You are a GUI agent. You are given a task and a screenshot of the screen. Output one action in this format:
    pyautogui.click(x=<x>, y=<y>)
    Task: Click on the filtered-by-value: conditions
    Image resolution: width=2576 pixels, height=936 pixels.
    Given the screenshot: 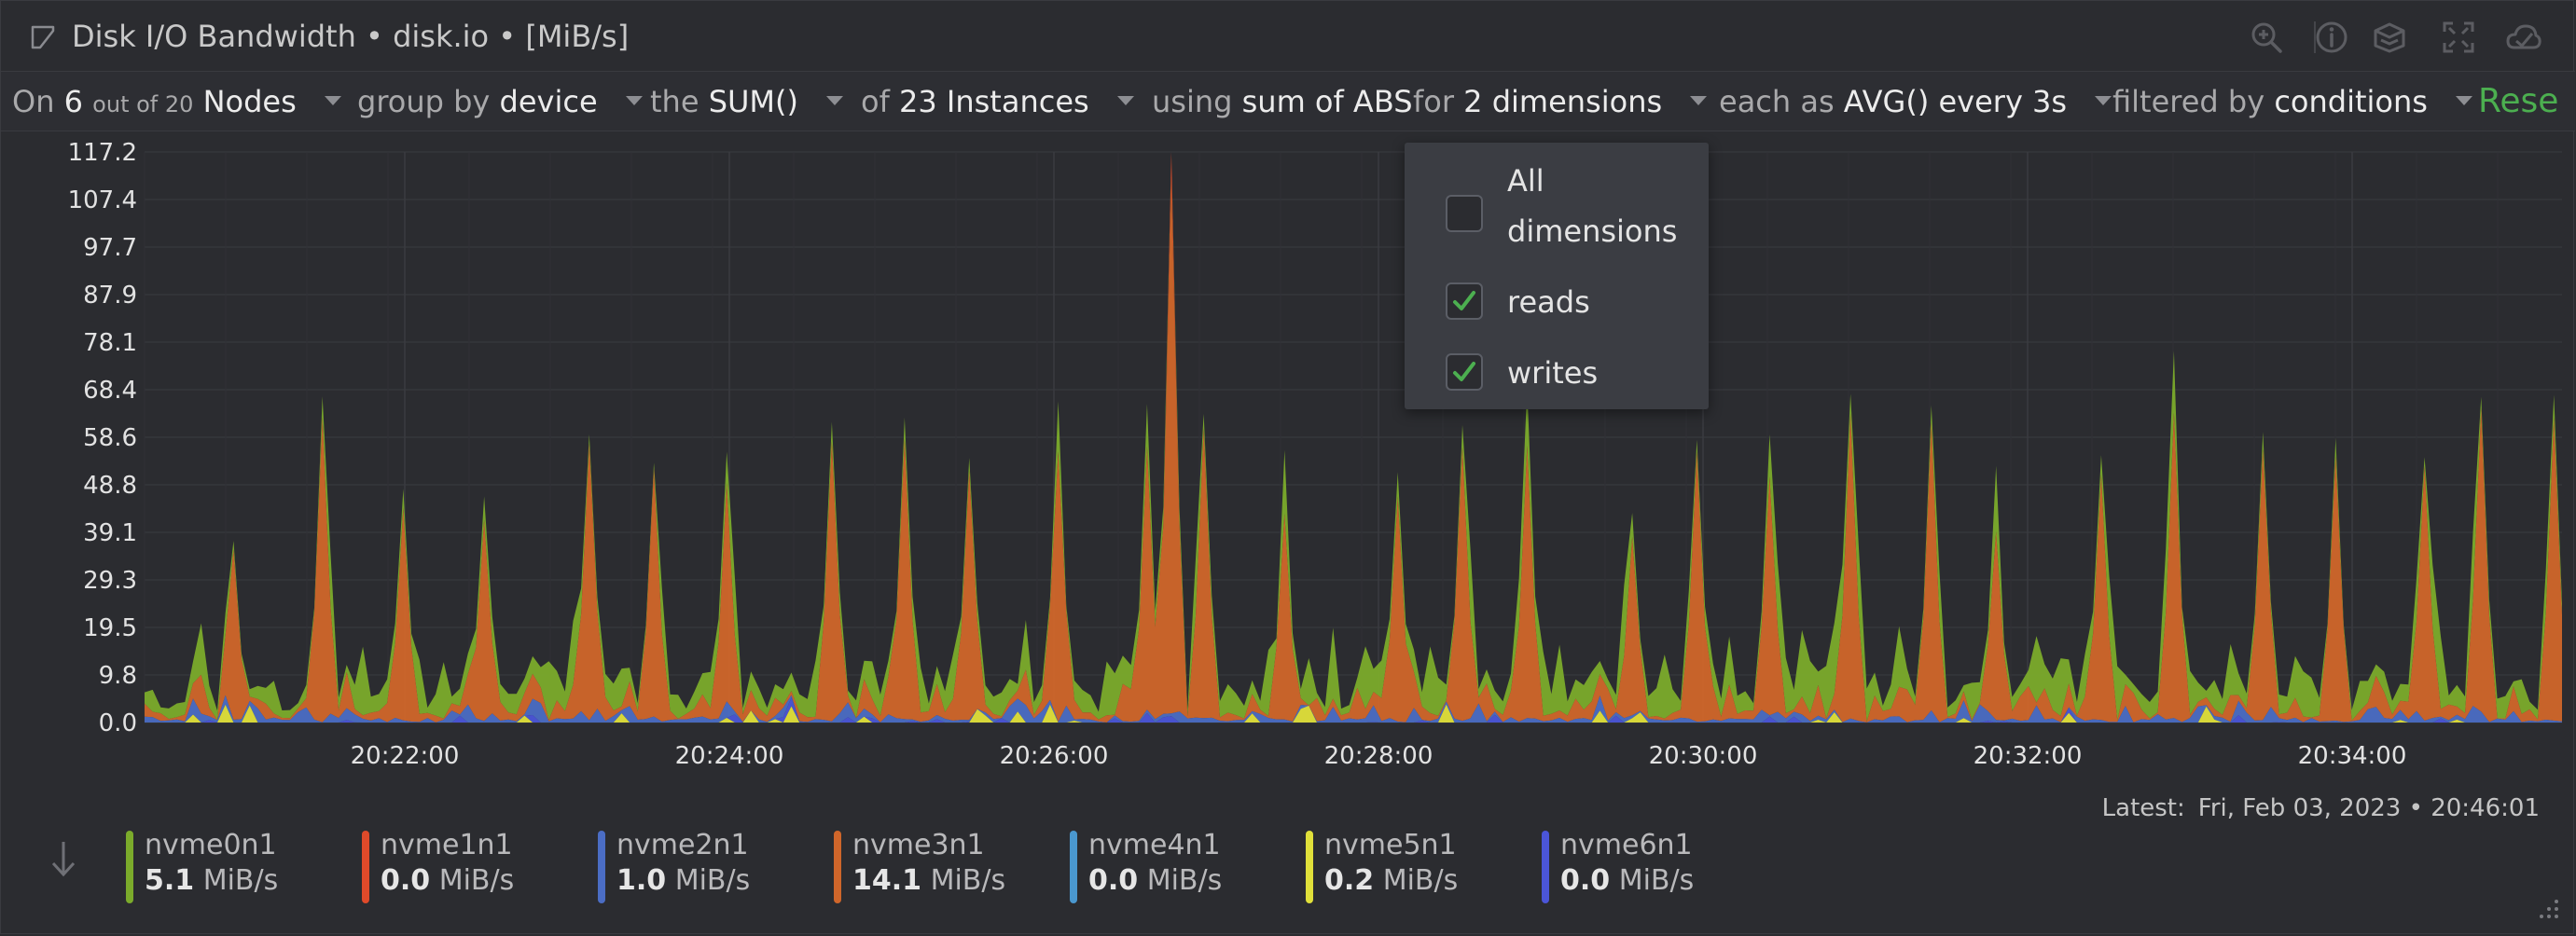 What is the action you would take?
    pyautogui.click(x=2351, y=101)
    